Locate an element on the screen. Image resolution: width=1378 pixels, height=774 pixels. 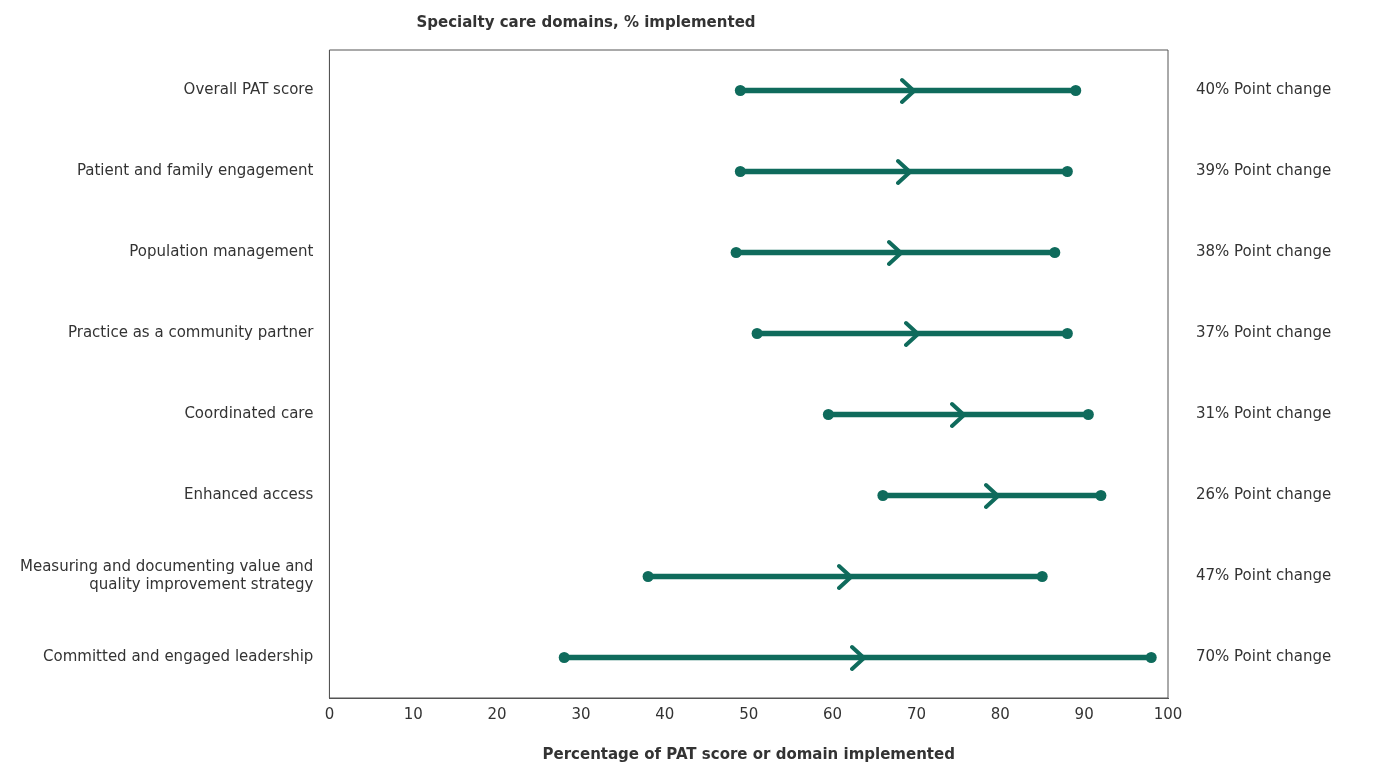
data-label: 40% Point change is located at coordinates (1264, 89).